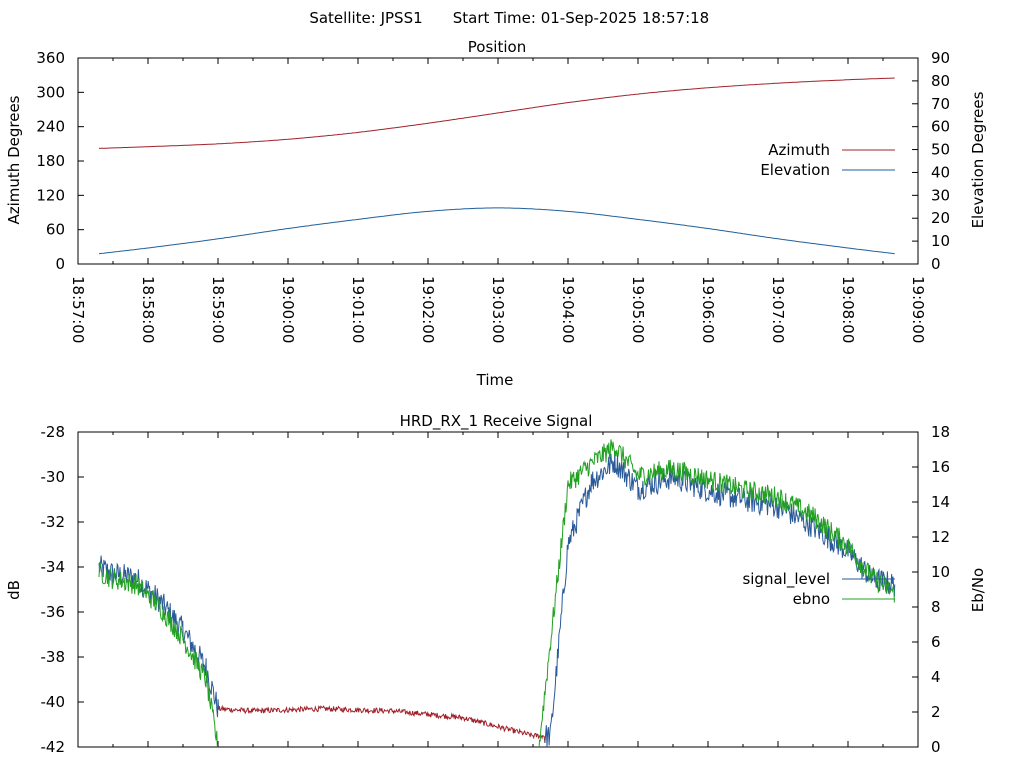 The image size is (1024, 772). What do you see at coordinates (940, 241) in the screenshot?
I see `elevation-tick-label: 10` at bounding box center [940, 241].